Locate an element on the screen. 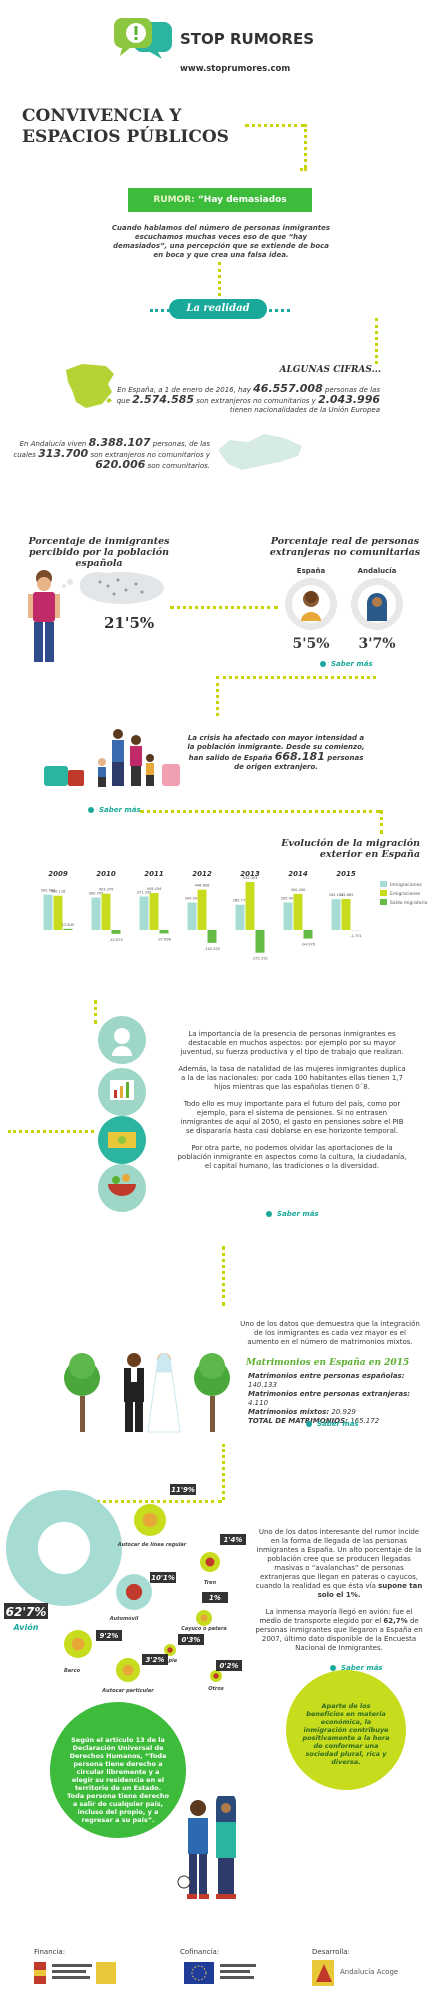 This screenshot has width=437, height=2002. x-tick-label: 2011 is located at coordinates (154, 874).